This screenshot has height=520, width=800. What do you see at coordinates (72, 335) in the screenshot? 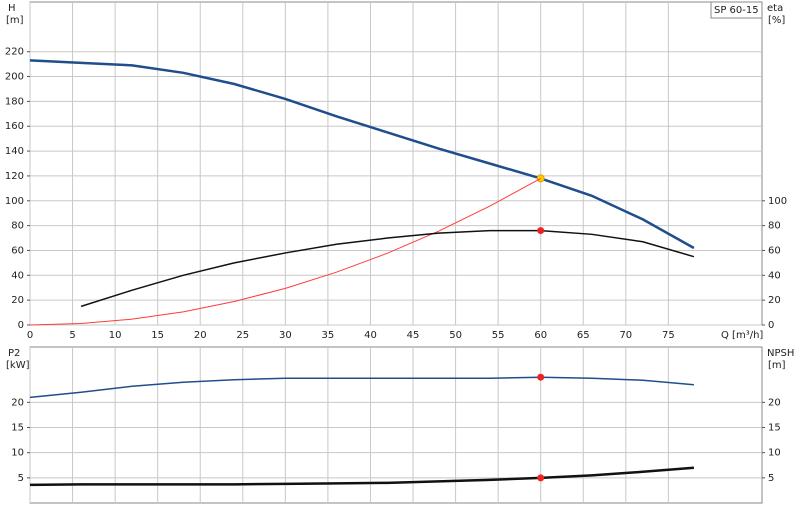
I see `x-tick-label: 5` at bounding box center [72, 335].